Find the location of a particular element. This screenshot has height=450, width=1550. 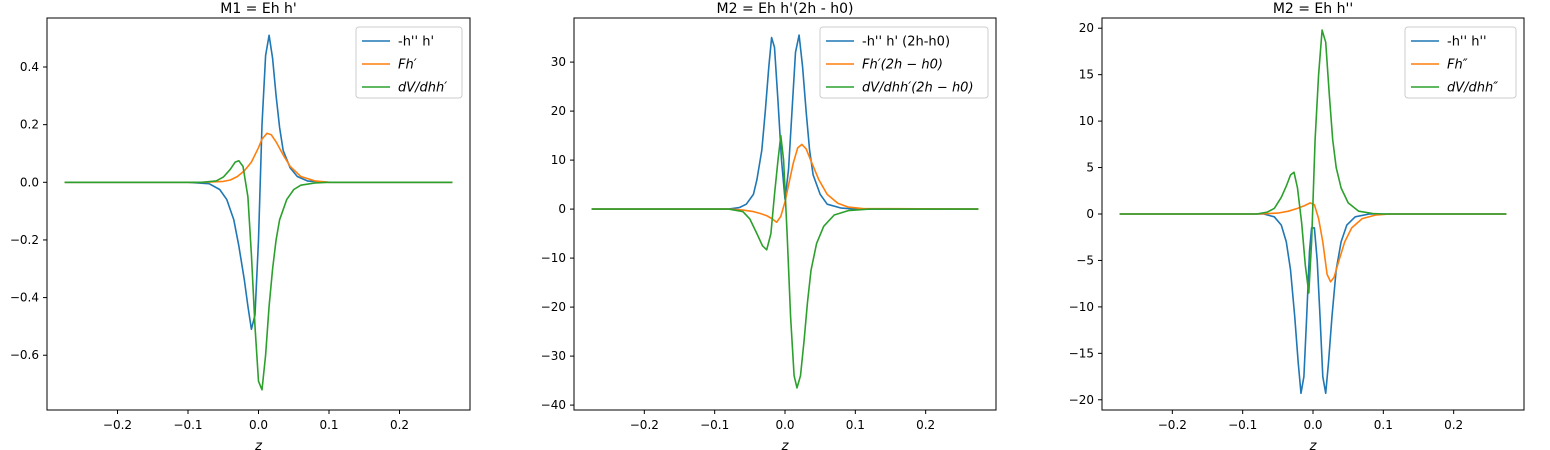

legend: -h'' h'' Fh″ dV/dhh″ is located at coordinates (1460, 62).